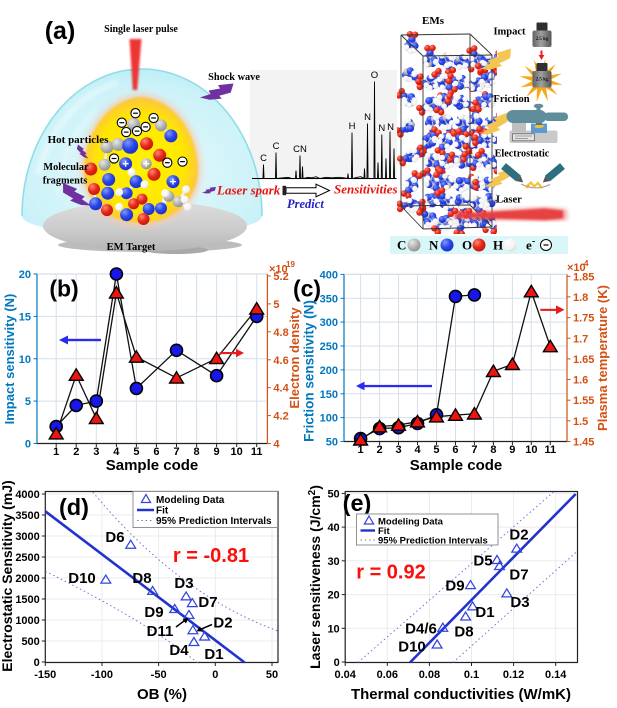 Image resolution: width=617 pixels, height=708 pixels. Describe the element at coordinates (384, 531) in the screenshot. I see `svg-text: Fit` at that location.